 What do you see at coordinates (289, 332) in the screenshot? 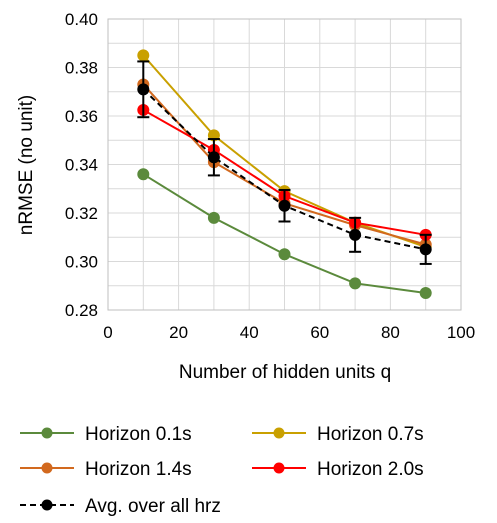
I see `x-tick-labels: 0 20 40 60 80 100` at bounding box center [289, 332].